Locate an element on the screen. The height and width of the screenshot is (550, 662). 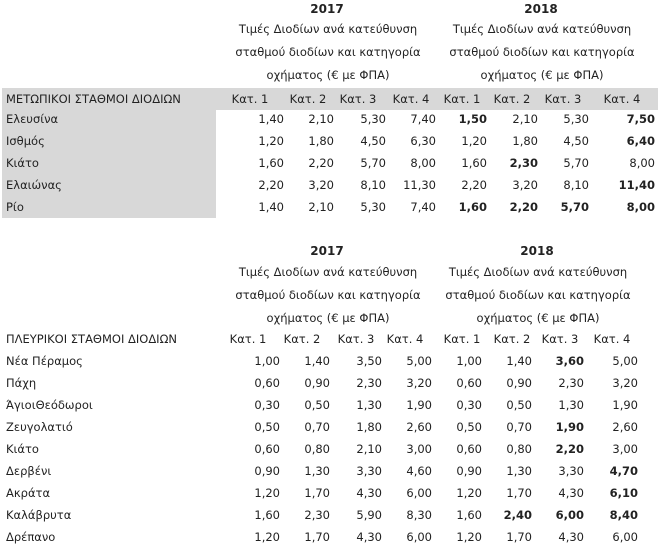
price-cell: 11,30 is located at coordinates (419, 185).